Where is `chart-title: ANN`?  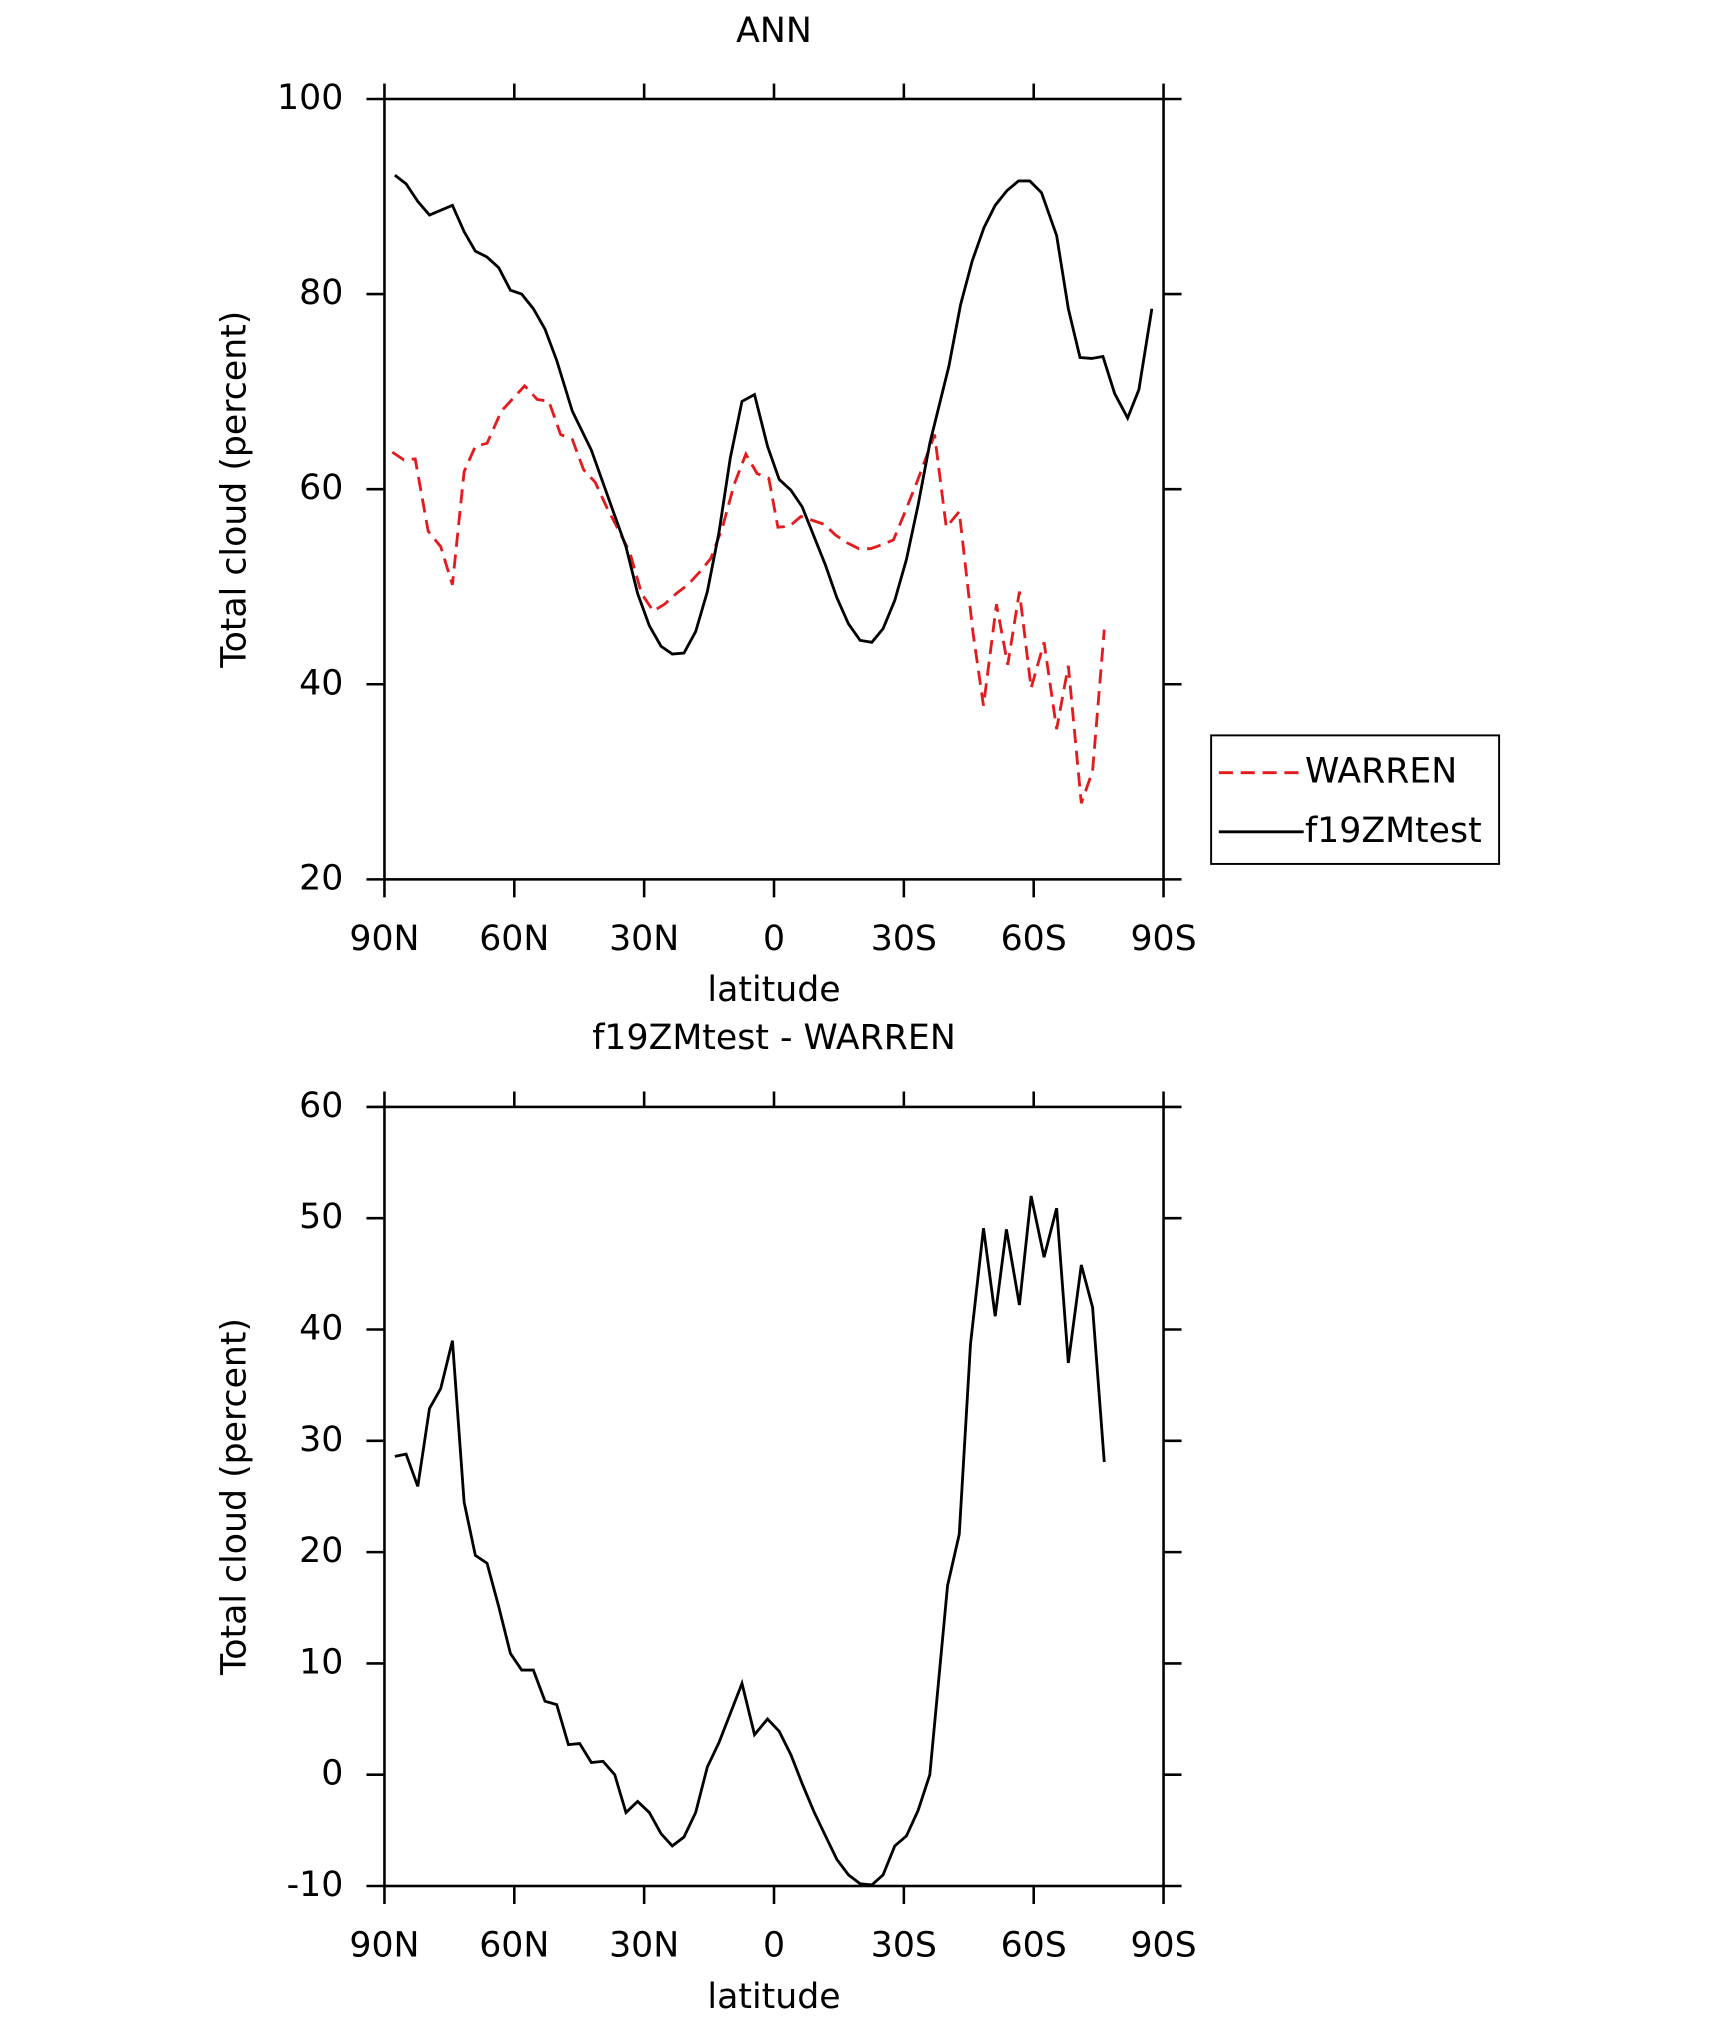
chart-title: ANN is located at coordinates (774, 31).